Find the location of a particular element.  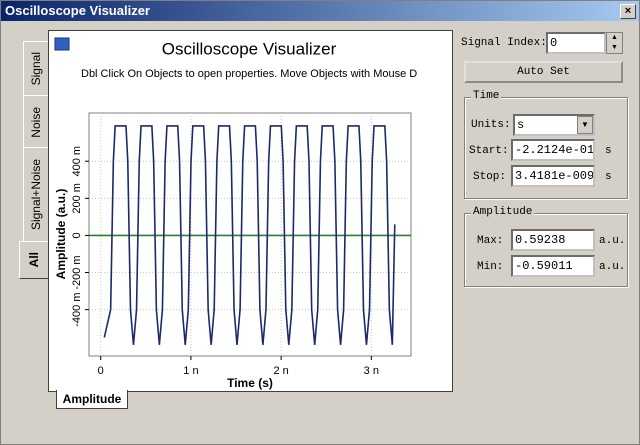

x-tick-label: 1 n is located at coordinates (190, 371).